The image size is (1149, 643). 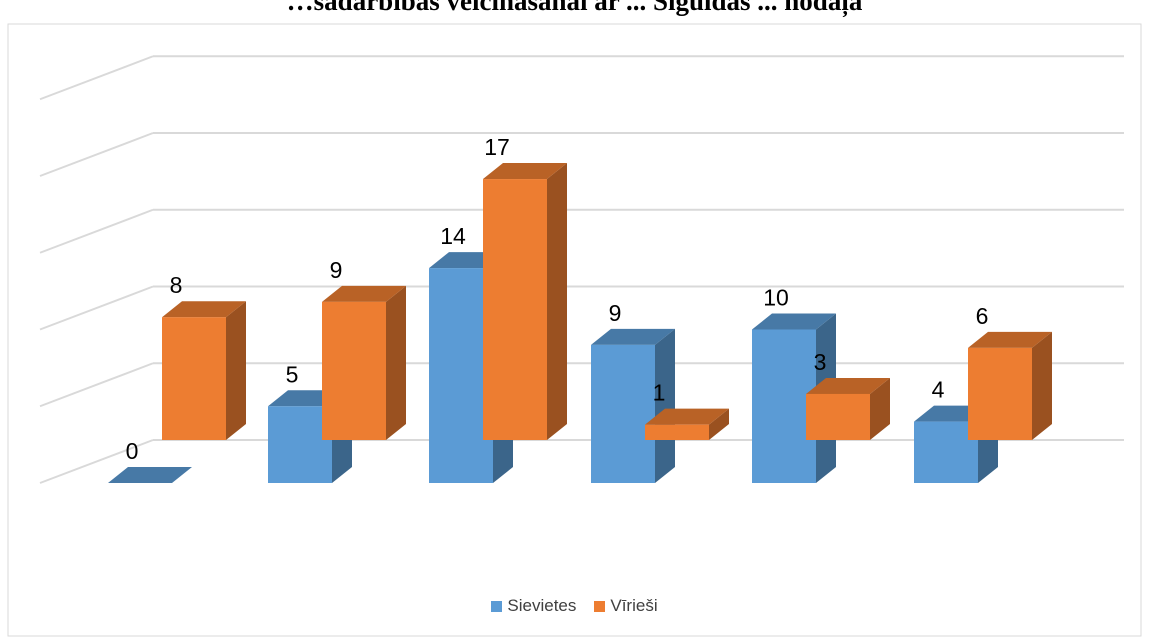 I want to click on legend-label-sievietes: Sievietes, so click(x=542, y=605).